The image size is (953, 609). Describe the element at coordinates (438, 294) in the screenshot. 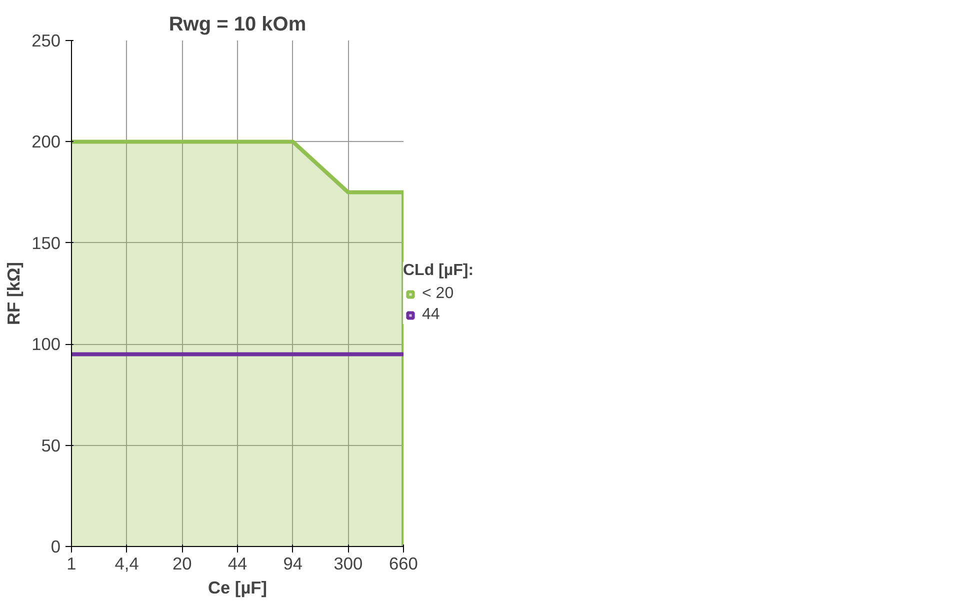

I see `legend-label: < 20` at that location.